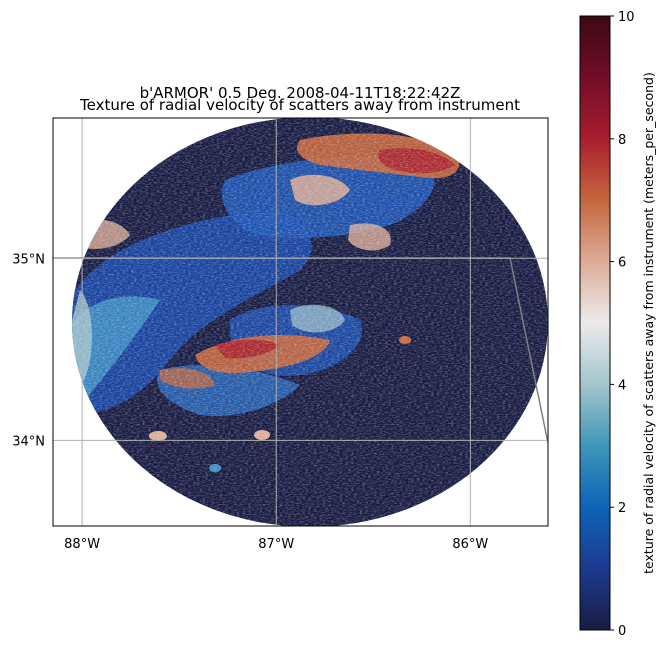 The width and height of the screenshot is (667, 649). What do you see at coordinates (470, 544) in the screenshot?
I see `lon-tick-label: 86°W` at bounding box center [470, 544].